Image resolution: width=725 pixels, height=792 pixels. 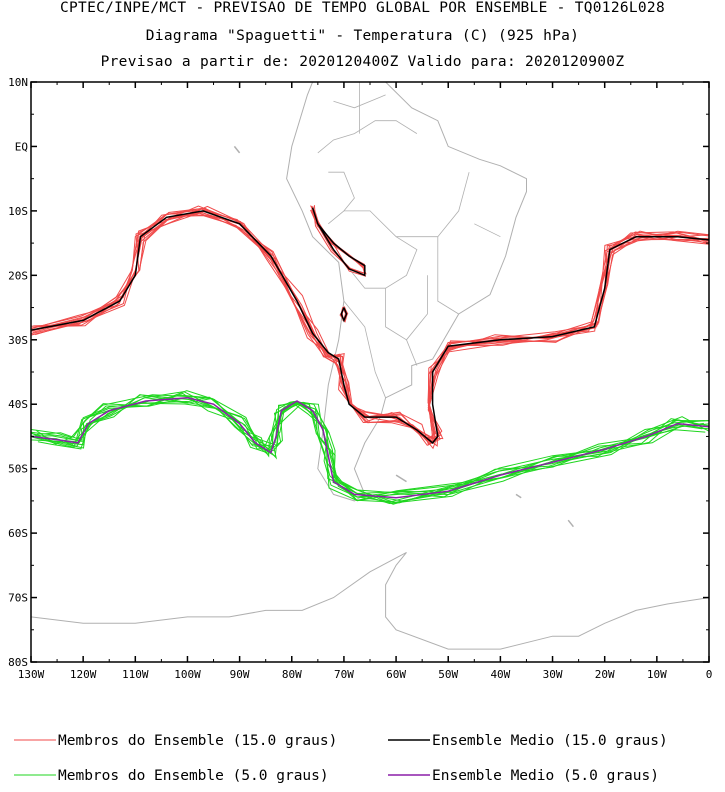 I want to click on legend-label: Membros do Ensemble (5.0 graus), so click(x=193, y=776).